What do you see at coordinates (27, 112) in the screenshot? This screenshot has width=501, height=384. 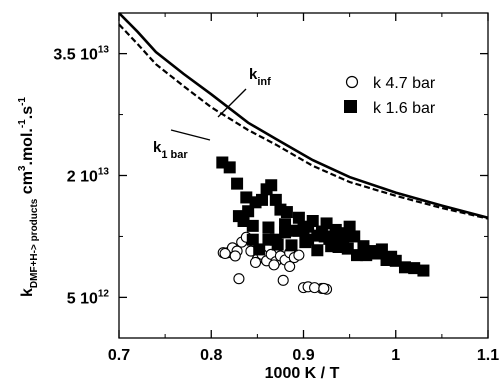 I see `y-axis-title-units-mid2: .s` at bounding box center [27, 112].